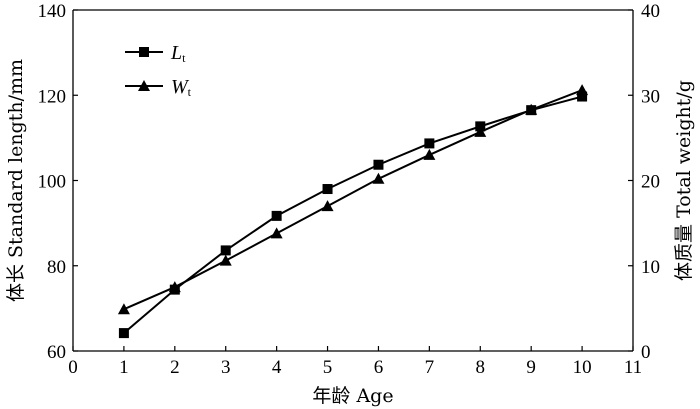  Describe the element at coordinates (684, 180) in the screenshot. I see `y-axis-right-title: 体质量 Total weight/g` at that location.